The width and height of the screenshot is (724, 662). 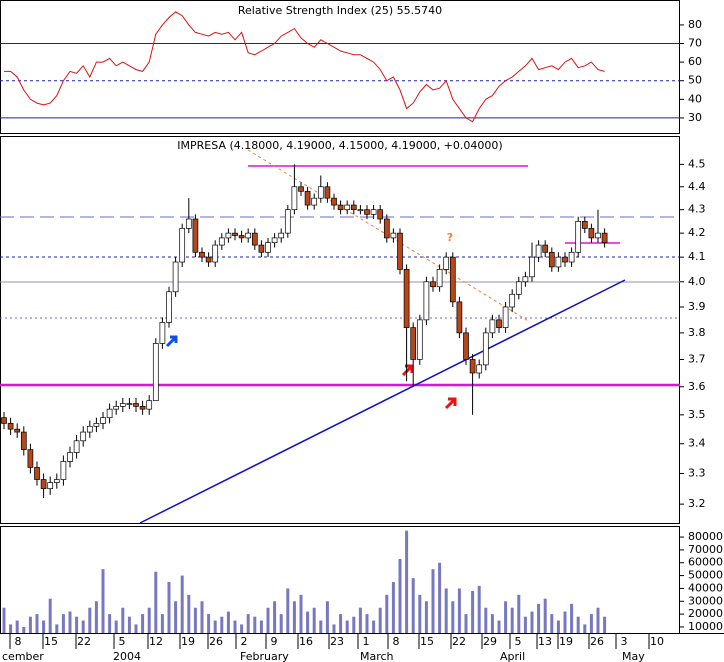 I want to click on y-tick-label: 4.4, so click(x=697, y=186).